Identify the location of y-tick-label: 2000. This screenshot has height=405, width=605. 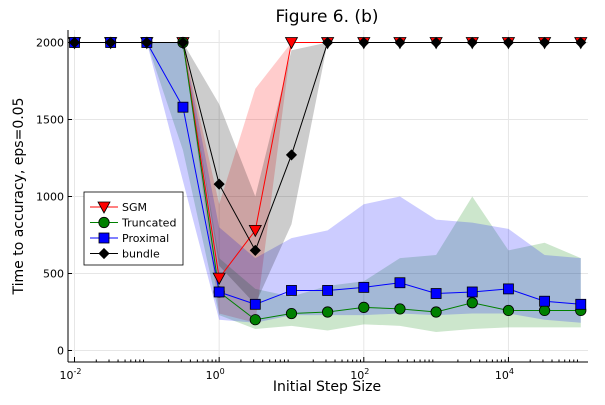
(50, 43).